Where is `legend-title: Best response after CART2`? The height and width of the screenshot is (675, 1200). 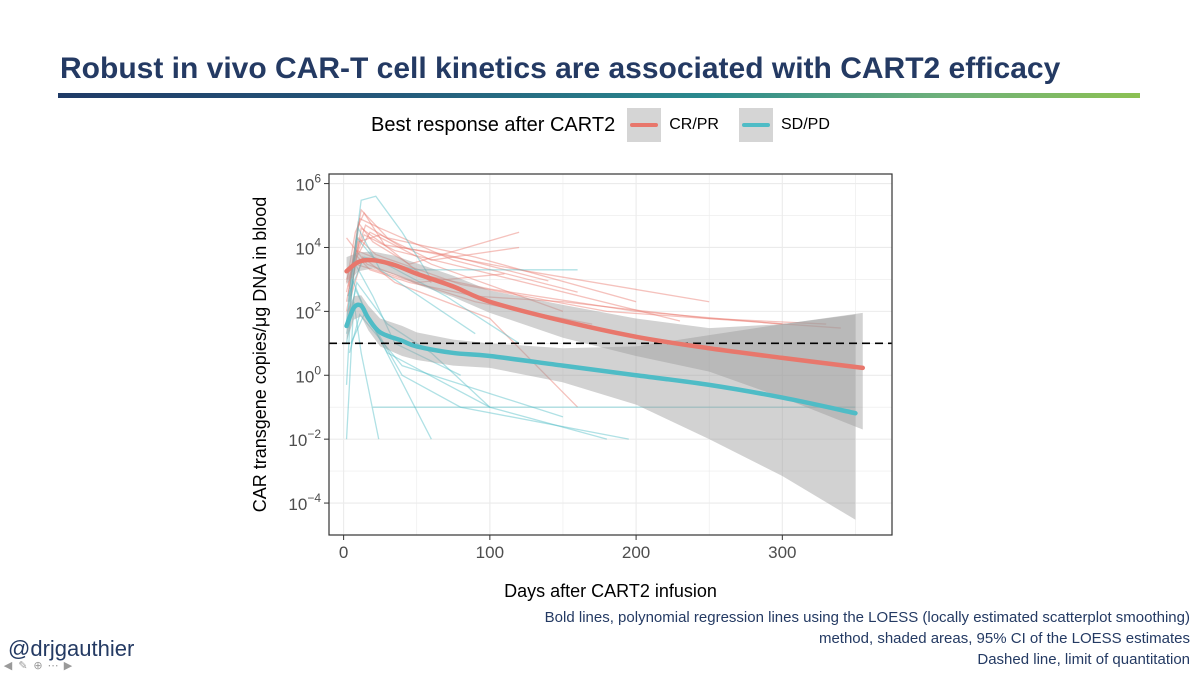 legend-title: Best response after CART2 is located at coordinates (493, 124).